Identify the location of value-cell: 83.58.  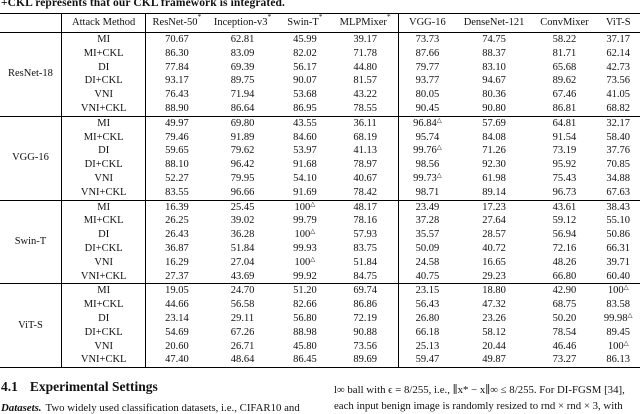
(618, 305).